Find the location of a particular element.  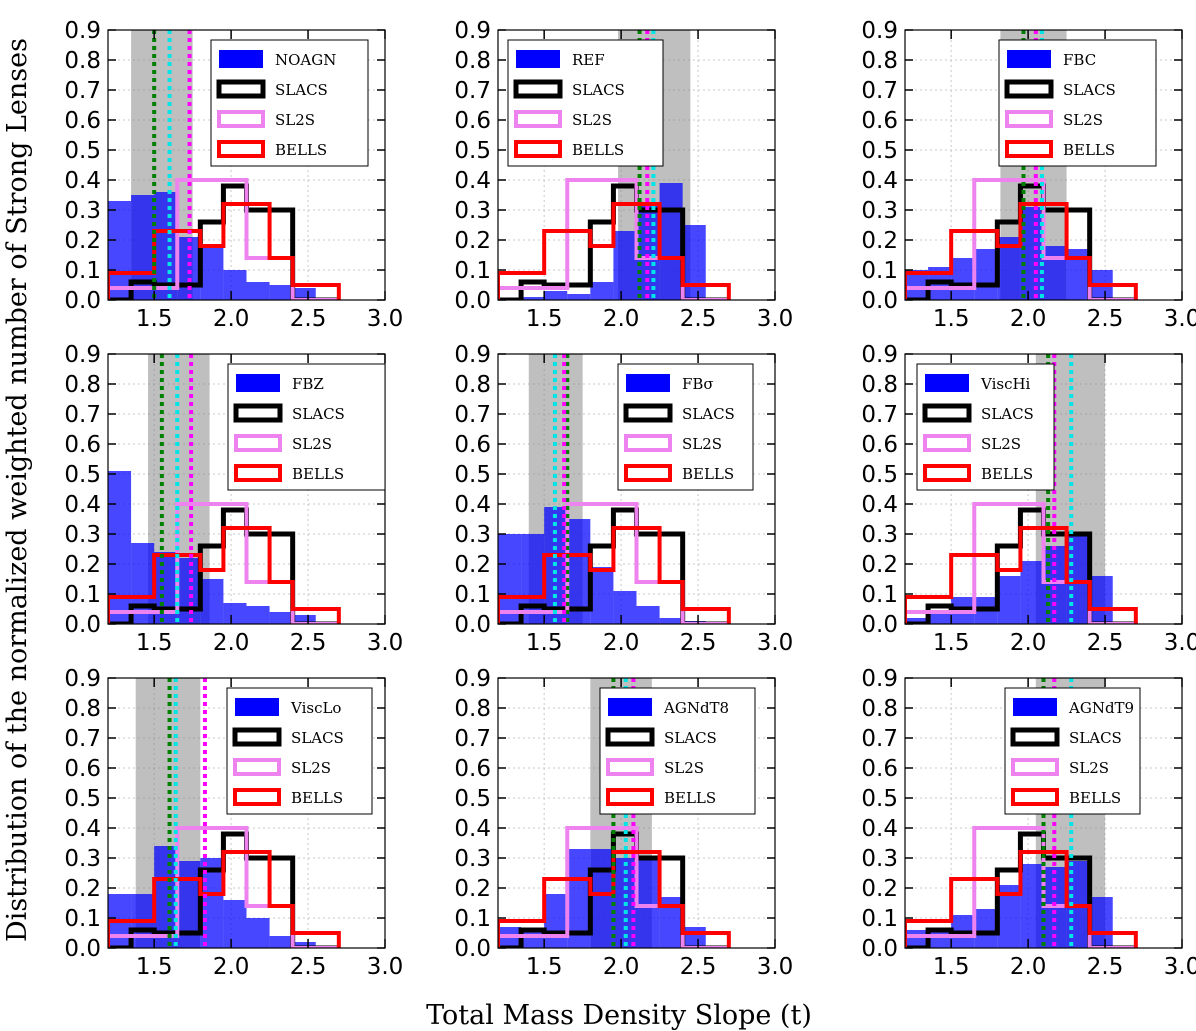

legend-label: REF is located at coordinates (588, 60).